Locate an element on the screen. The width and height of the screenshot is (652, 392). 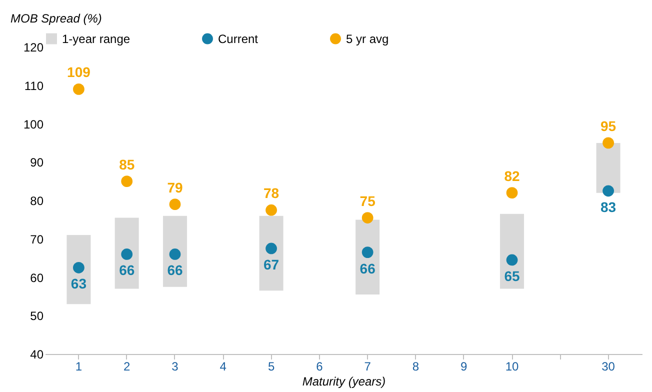
y-tick-label: 100 is located at coordinates (33, 124).